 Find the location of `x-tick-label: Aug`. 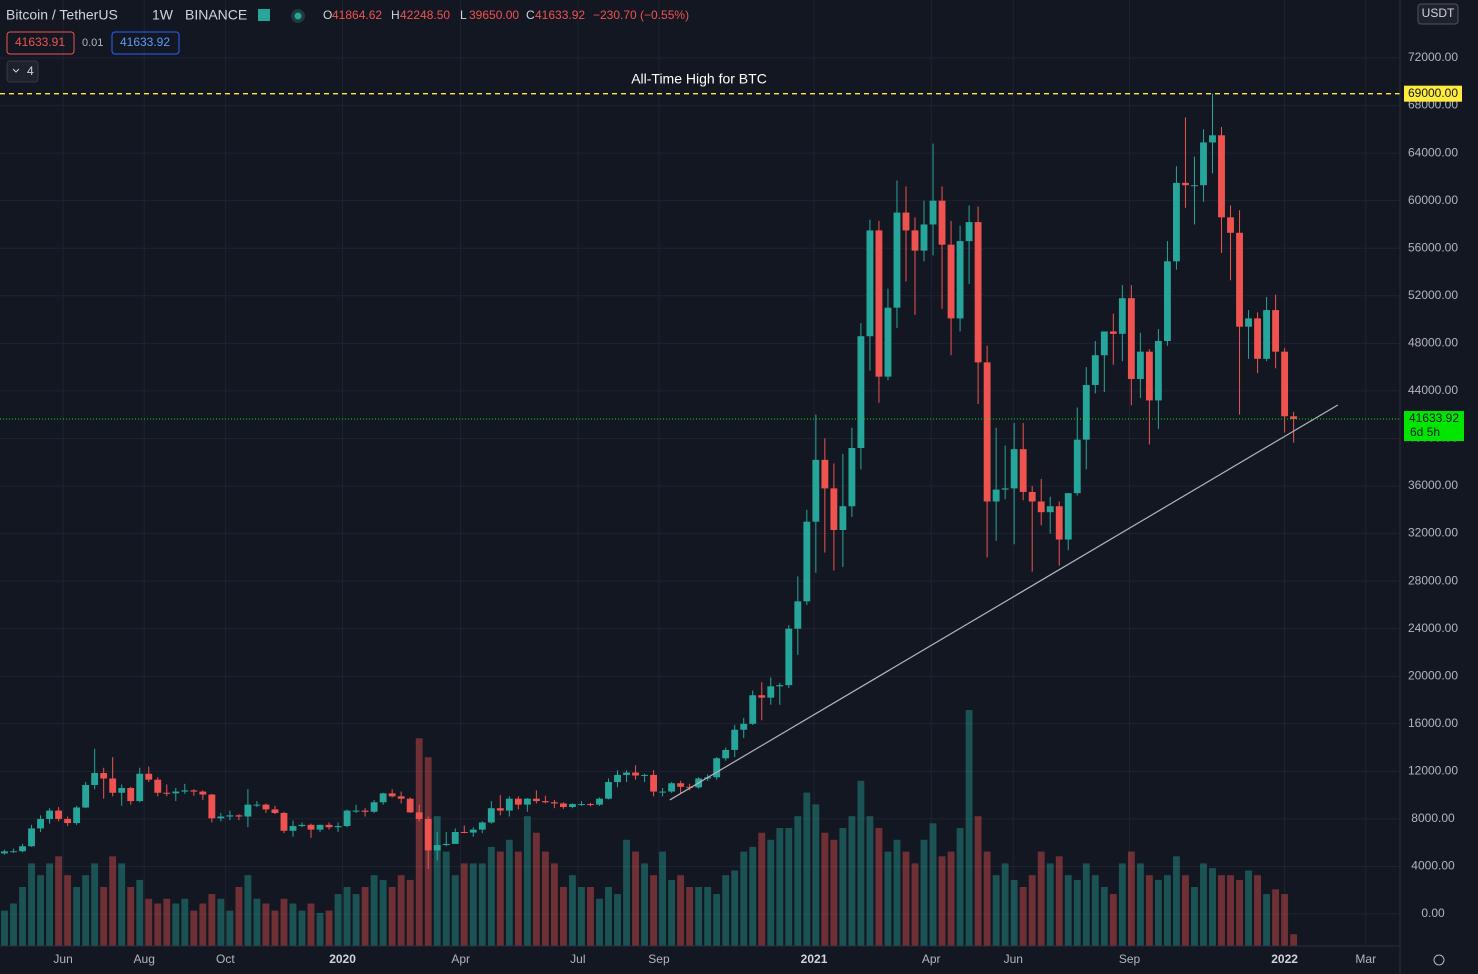

x-tick-label: Aug is located at coordinates (144, 959).